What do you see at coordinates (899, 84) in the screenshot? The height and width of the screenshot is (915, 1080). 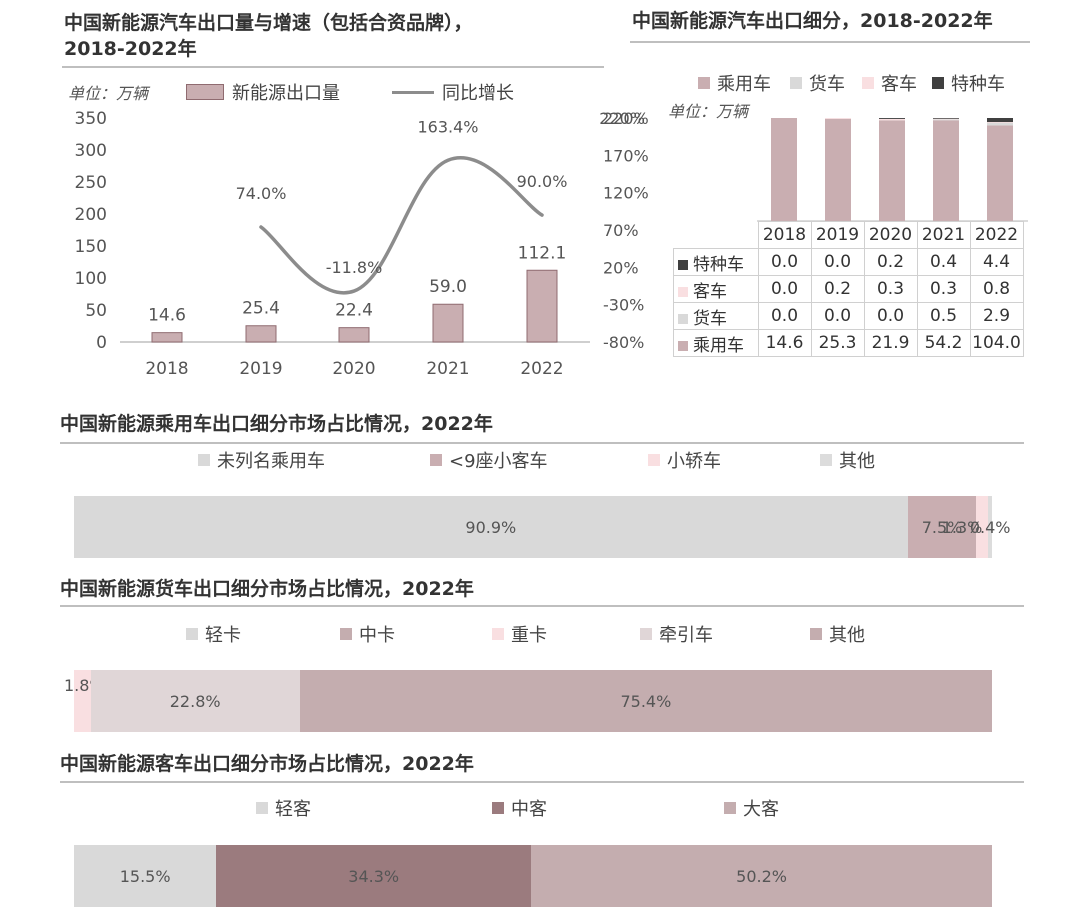 I see `chart2-legend-label: 客车` at bounding box center [899, 84].